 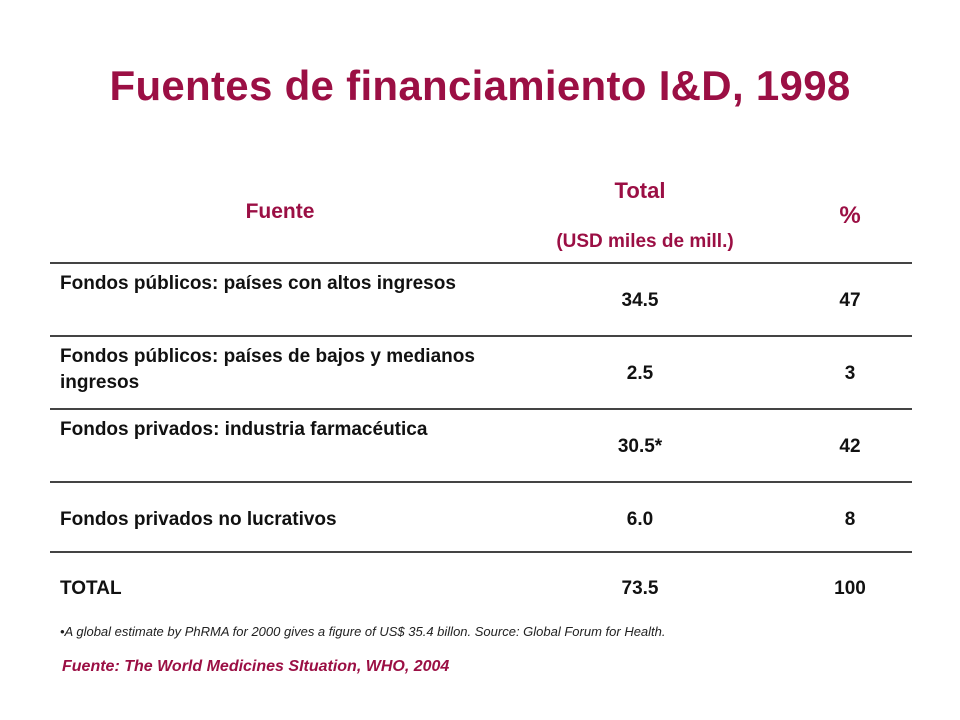 What do you see at coordinates (640, 373) in the screenshot?
I see `row-total: 2.5` at bounding box center [640, 373].